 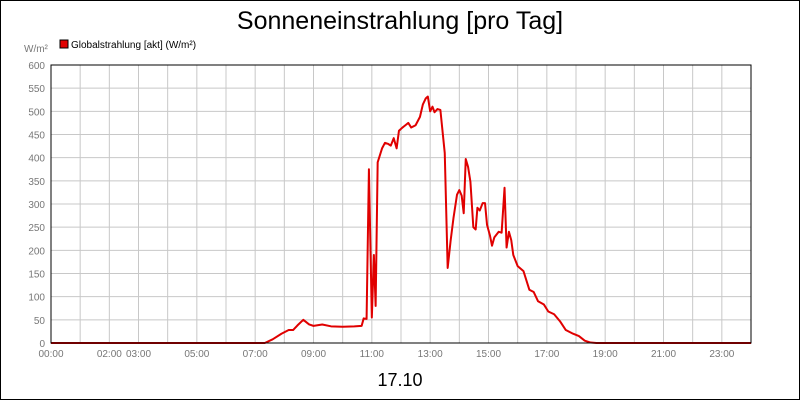 I want to click on y-tick-label: 150, so click(x=36, y=275).